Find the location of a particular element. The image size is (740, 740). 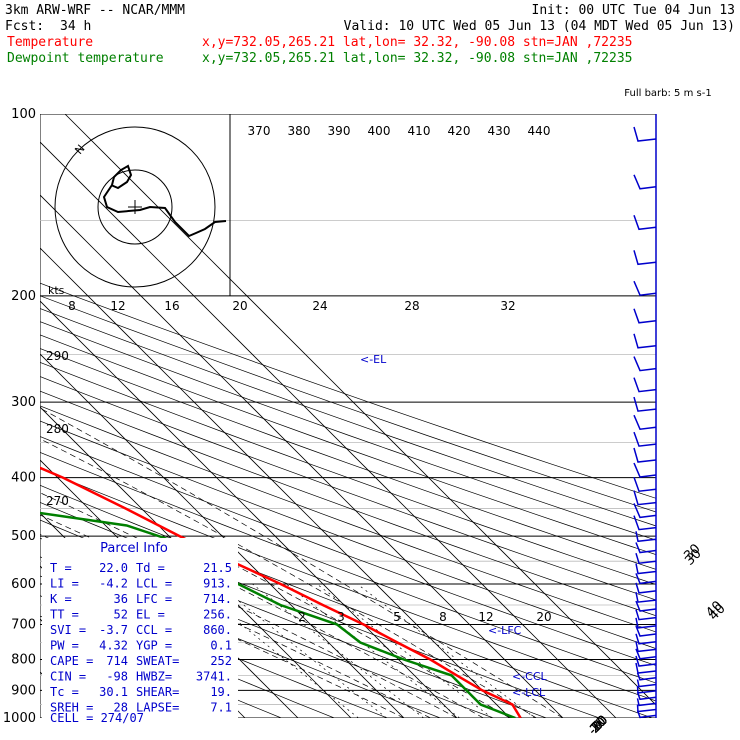

theta-label: 390 is located at coordinates (339, 131).